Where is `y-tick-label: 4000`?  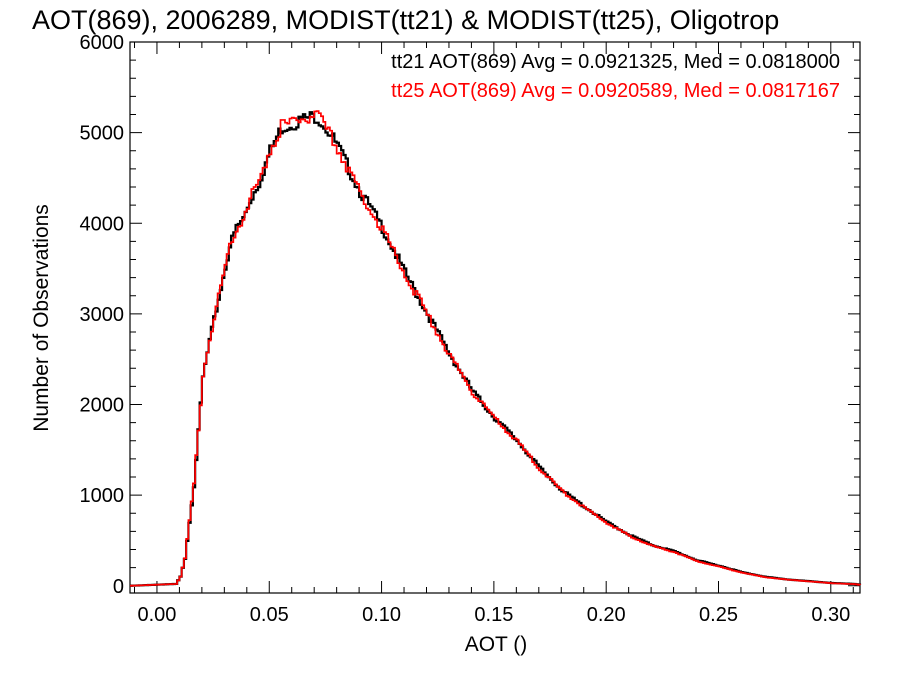
y-tick-label: 4000 is located at coordinates (102, 224).